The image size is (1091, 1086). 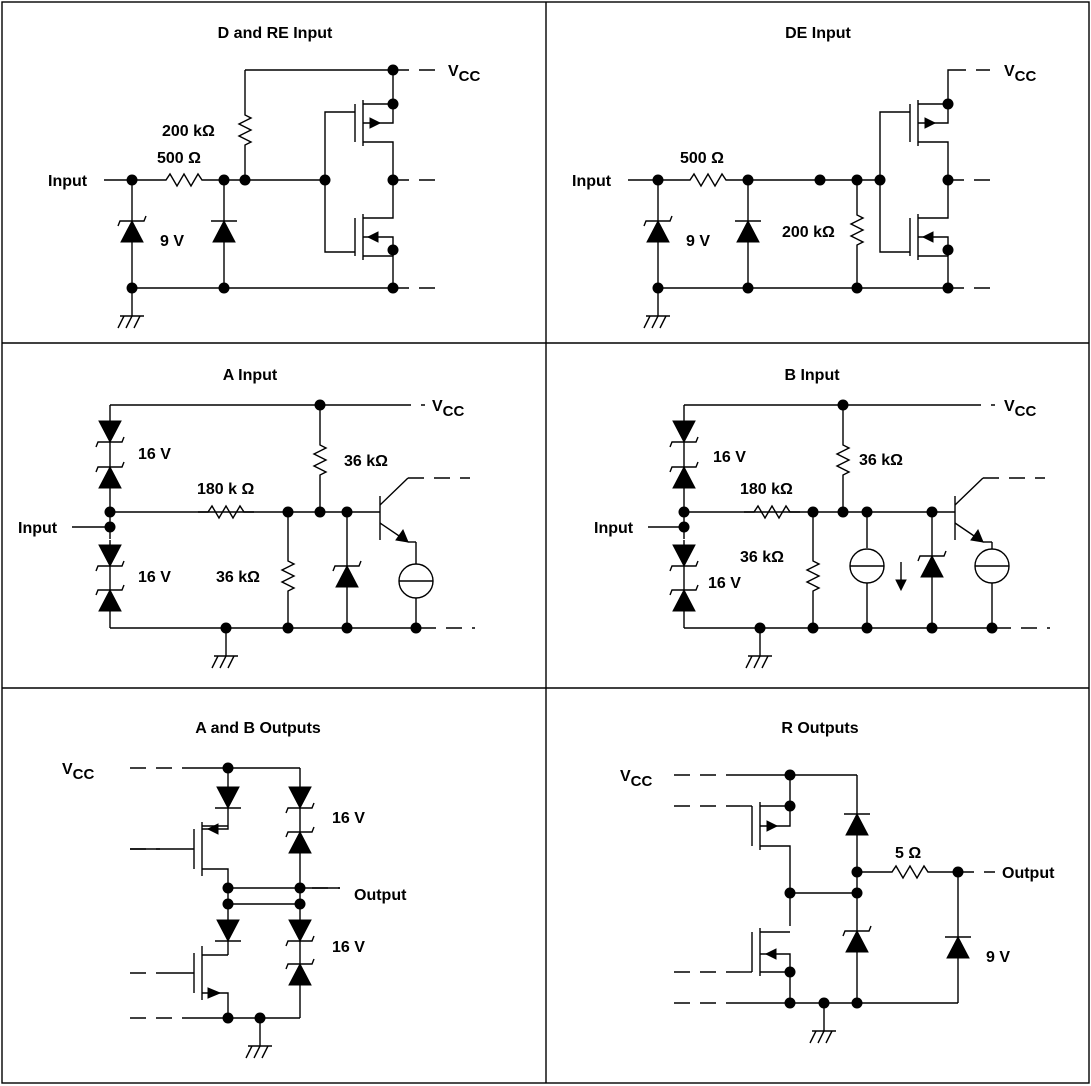 What do you see at coordinates (250, 375) in the screenshot?
I see `panel-title: A Input` at bounding box center [250, 375].